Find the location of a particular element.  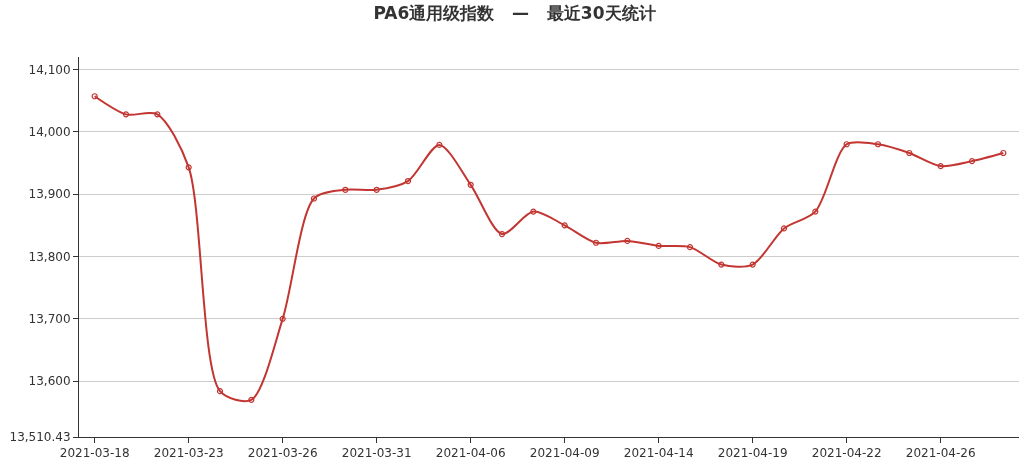

y-tick-label: 14,000 is located at coordinates (49, 132).